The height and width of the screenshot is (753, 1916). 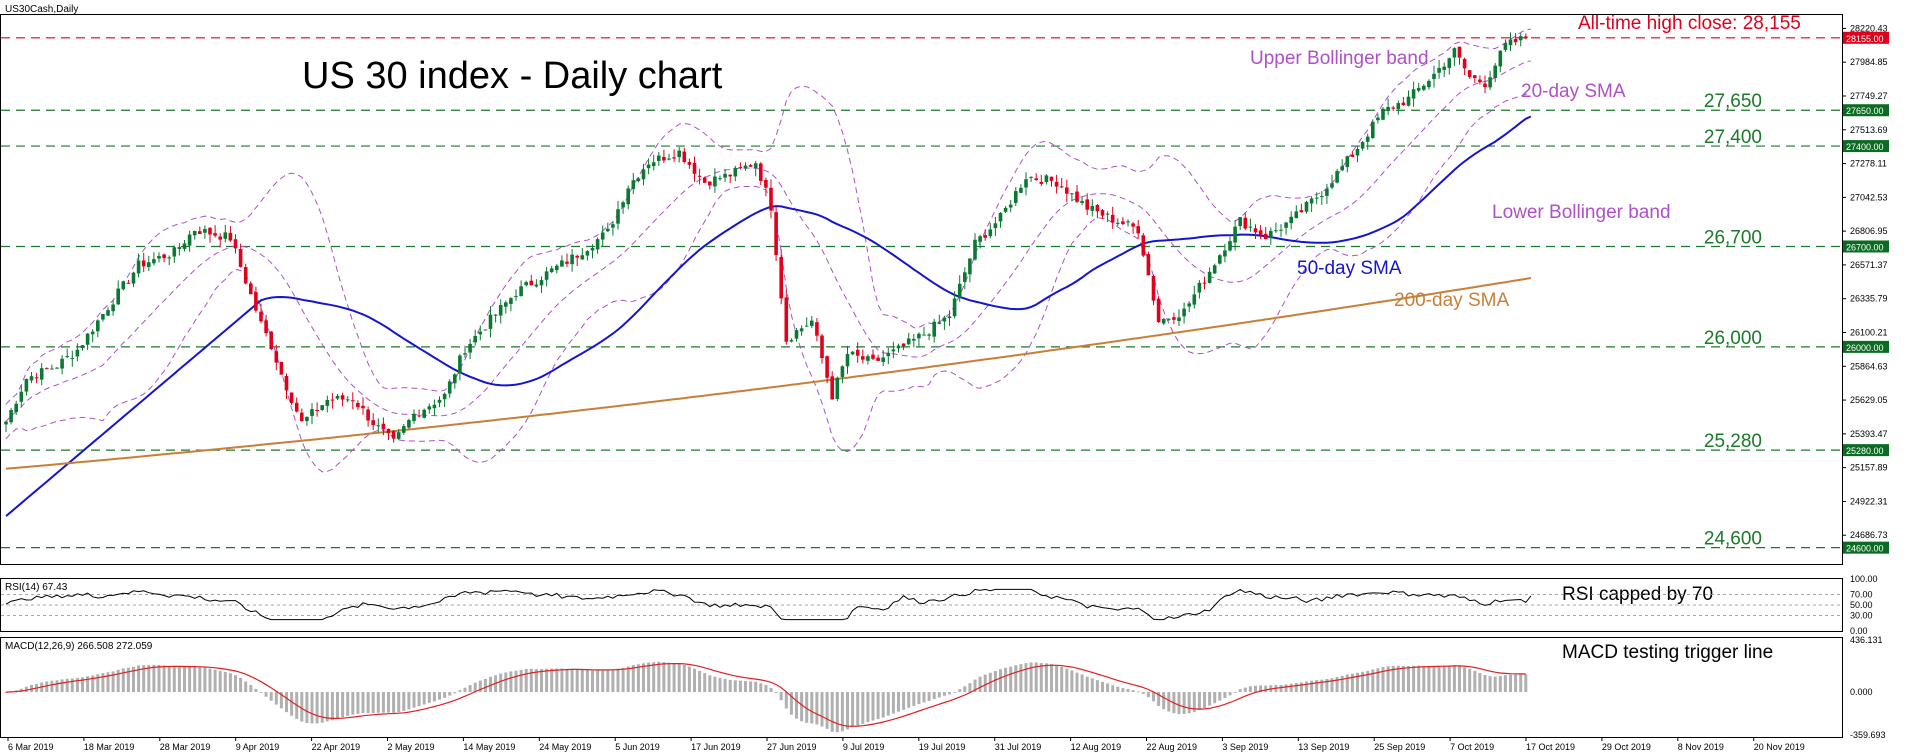 I want to click on sma200-annotation: 200-day SMA, so click(x=1451, y=300).